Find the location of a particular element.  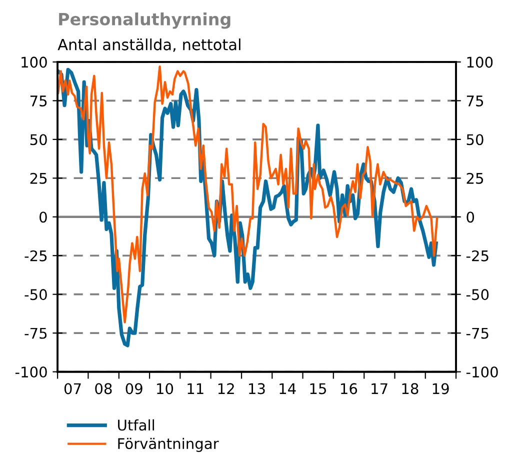

x-tick-label: 17 is located at coordinates (380, 388).